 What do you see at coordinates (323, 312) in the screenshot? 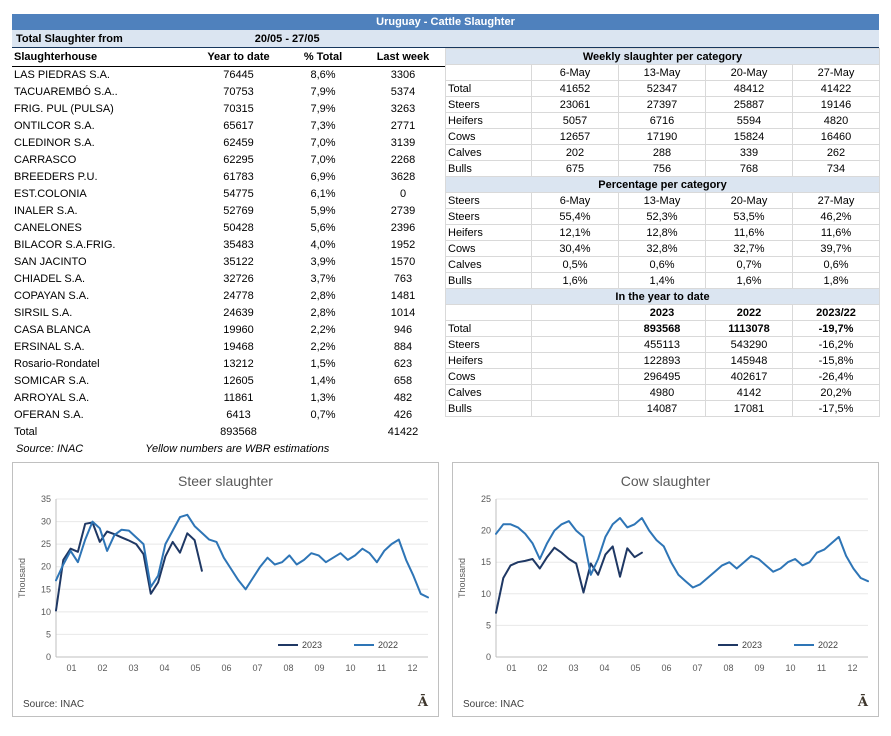
I see `cell: 2,8%` at bounding box center [323, 312].